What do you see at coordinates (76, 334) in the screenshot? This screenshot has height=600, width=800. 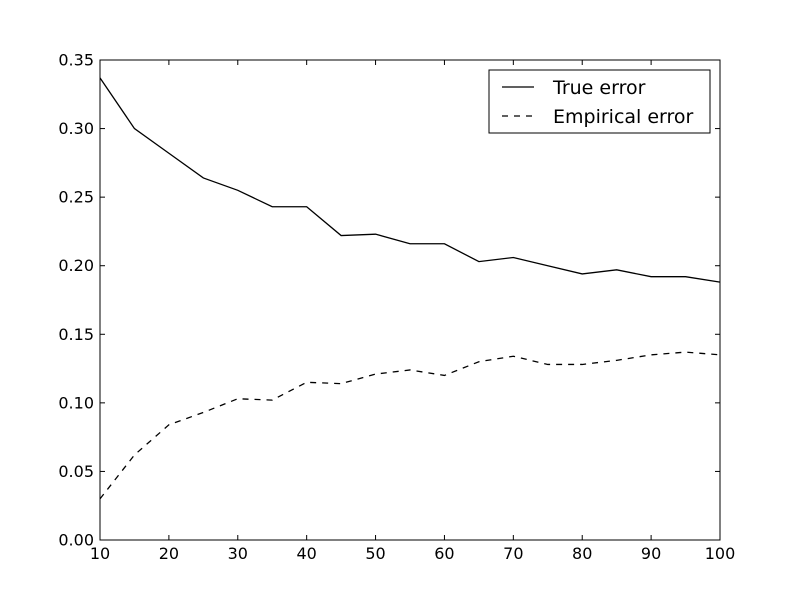 I see `y-tick-label: 0.15` at bounding box center [76, 334].